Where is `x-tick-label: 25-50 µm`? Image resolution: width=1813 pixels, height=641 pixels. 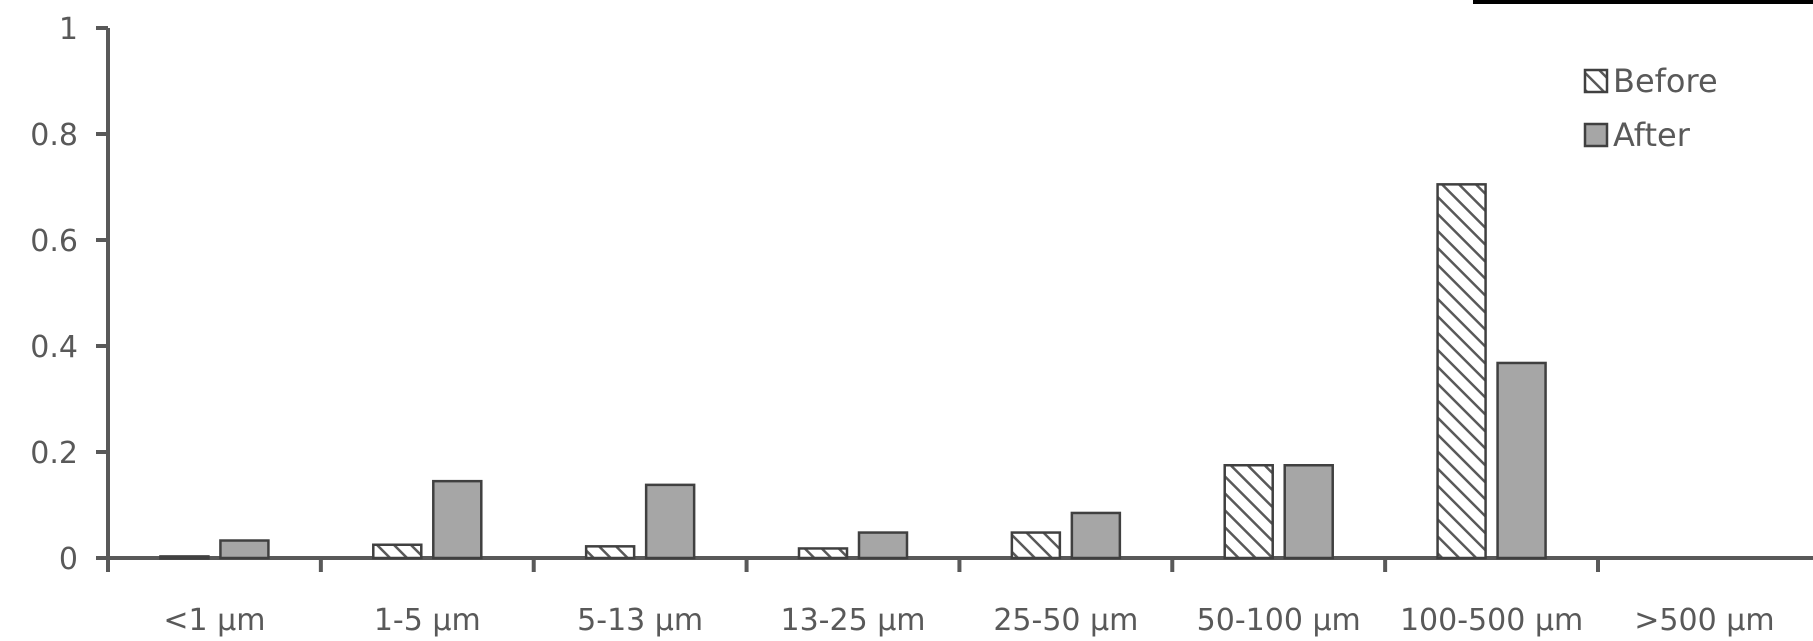
x-tick-label: 25-50 µm is located at coordinates (1065, 620).